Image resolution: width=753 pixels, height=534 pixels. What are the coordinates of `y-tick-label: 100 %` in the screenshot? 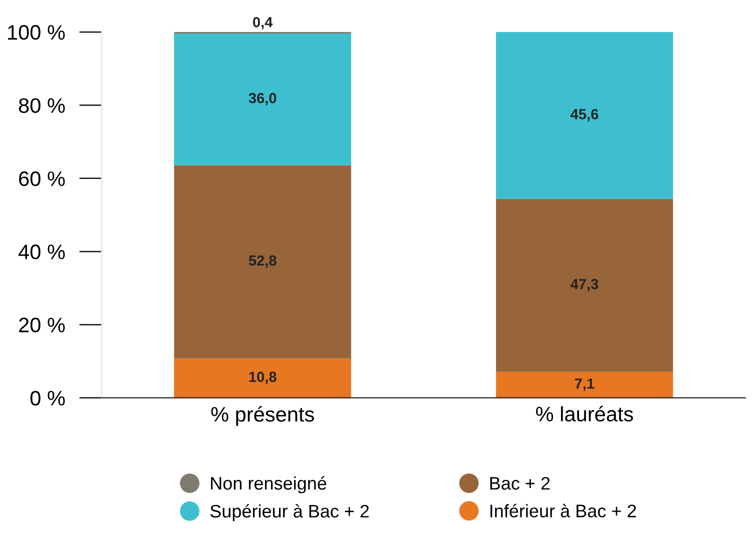 It's located at (36, 32).